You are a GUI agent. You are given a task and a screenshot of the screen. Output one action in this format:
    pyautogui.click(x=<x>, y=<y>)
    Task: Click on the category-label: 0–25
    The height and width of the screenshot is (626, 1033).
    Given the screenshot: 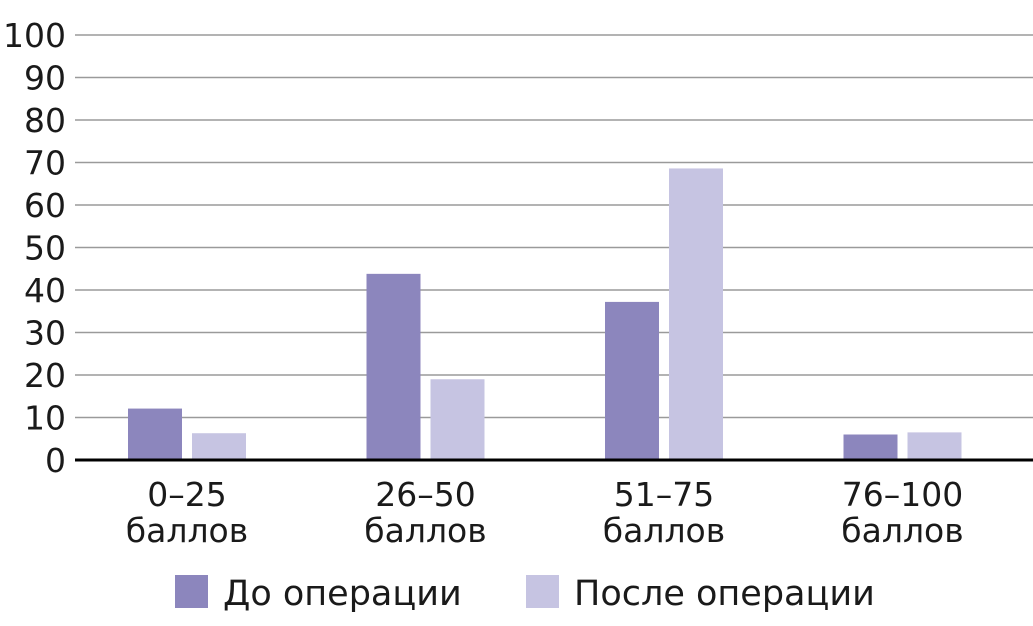 What is the action you would take?
    pyautogui.click(x=187, y=494)
    